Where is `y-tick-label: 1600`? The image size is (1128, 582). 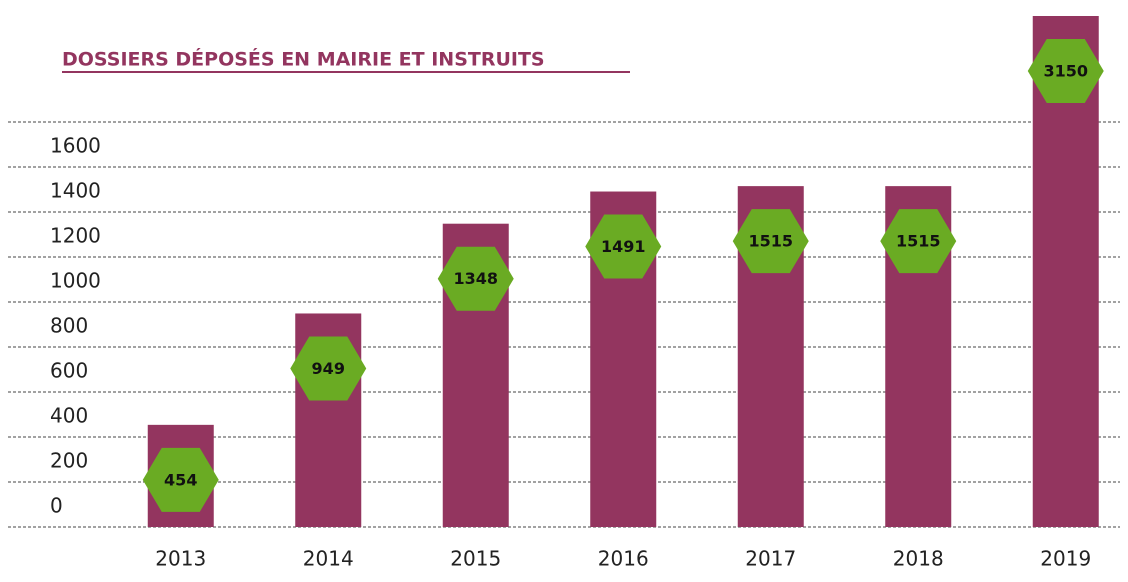
y-tick-label: 1600 is located at coordinates (75, 146).